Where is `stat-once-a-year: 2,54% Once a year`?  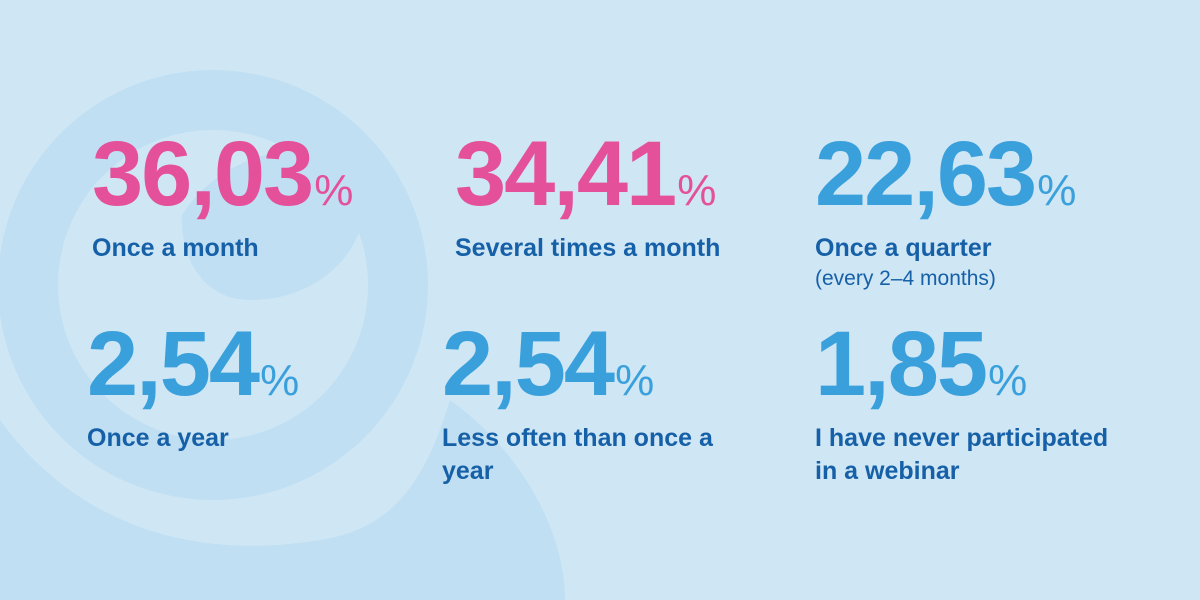
stat-once-a-year: 2,54% Once a year is located at coordinates (193, 386).